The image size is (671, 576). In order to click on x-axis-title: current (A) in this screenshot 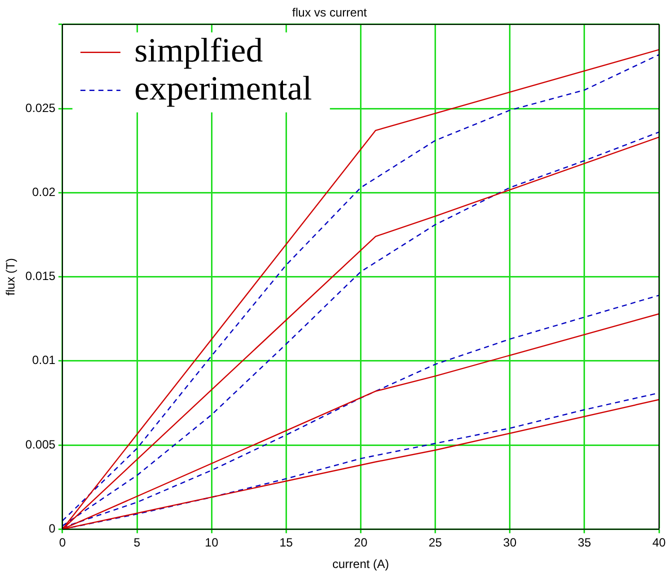, I will do `click(361, 564)`.